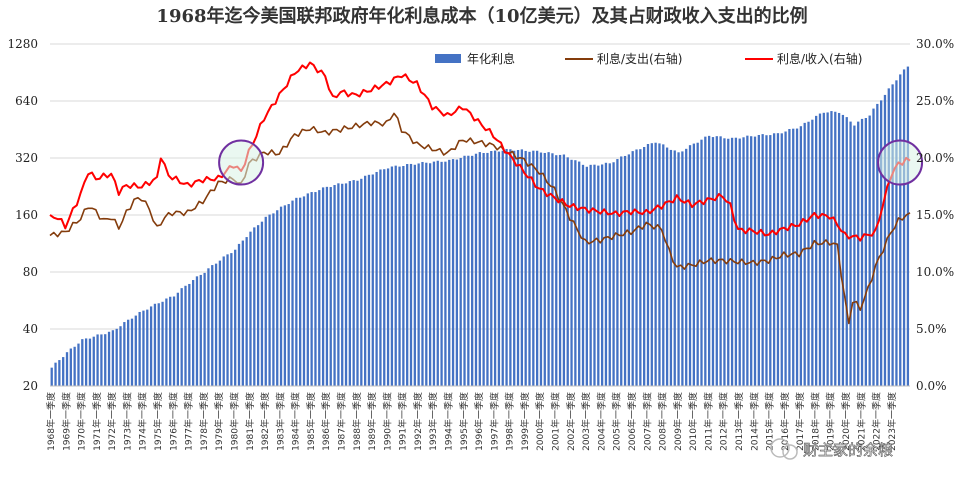 This screenshot has height=490, width=965. I want to click on x-tick-label: 1971年一季度, so click(97, 421).